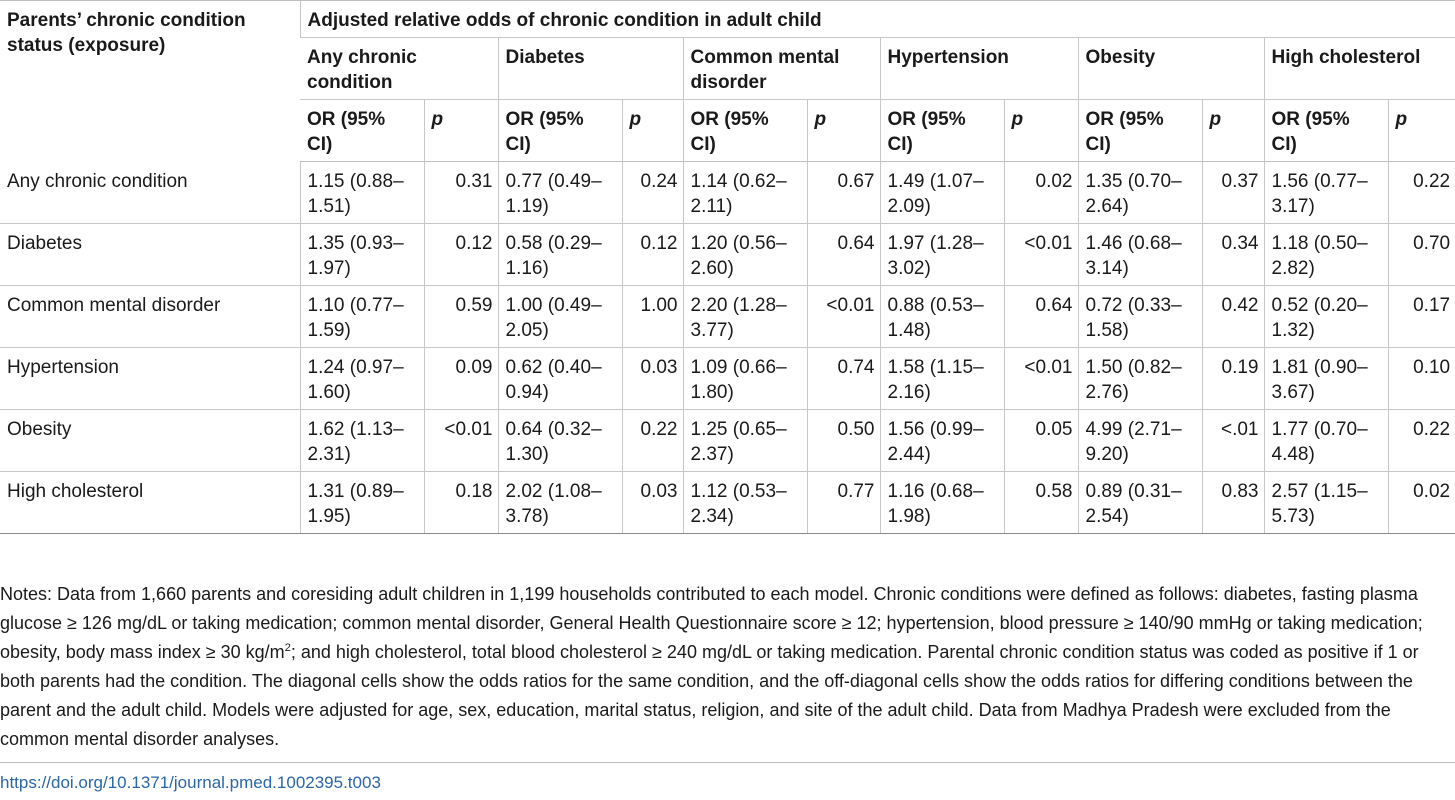 The width and height of the screenshot is (1455, 800). Describe the element at coordinates (1325, 502) in the screenshot. I see `or-cell: 2.57 (1.15–5.73)` at that location.